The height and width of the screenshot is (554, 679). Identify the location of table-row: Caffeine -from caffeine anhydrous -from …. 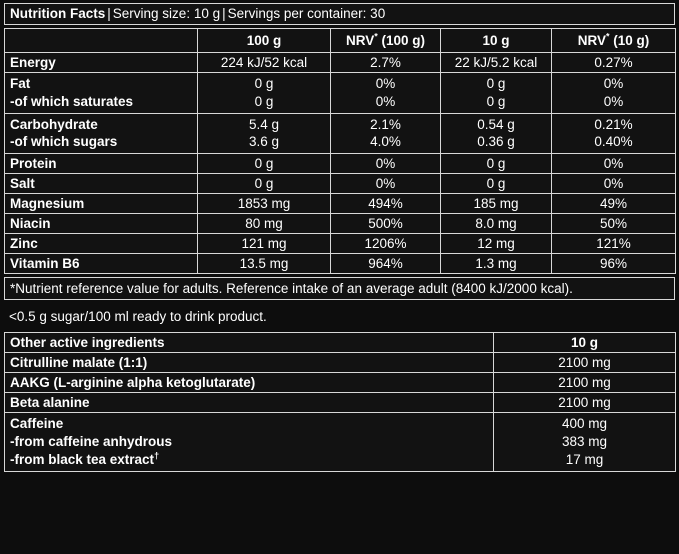
(340, 442).